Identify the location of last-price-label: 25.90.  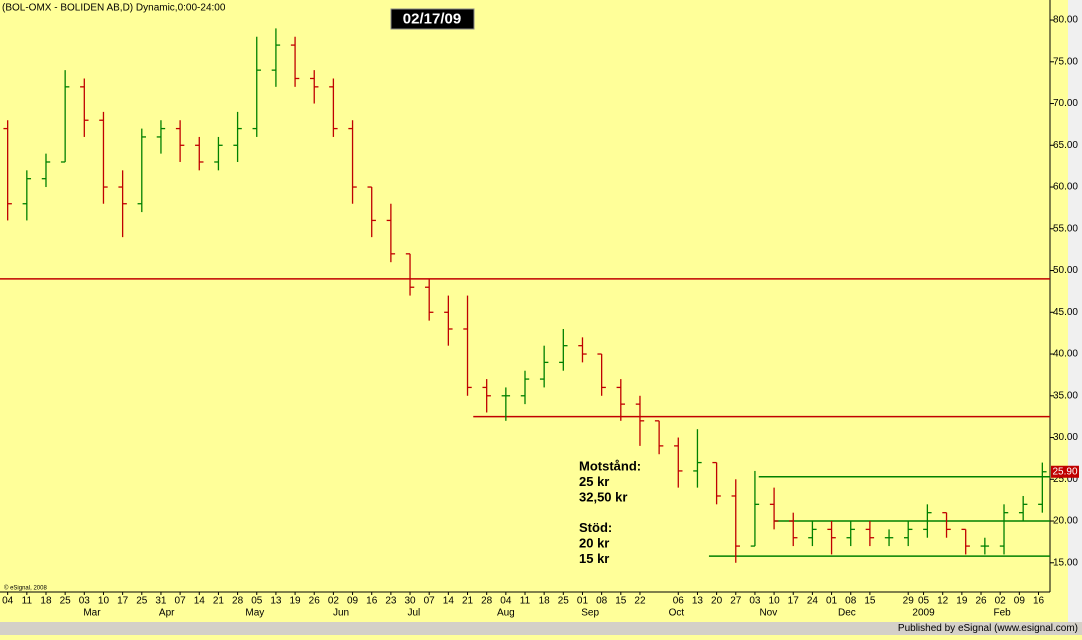
(1064, 471).